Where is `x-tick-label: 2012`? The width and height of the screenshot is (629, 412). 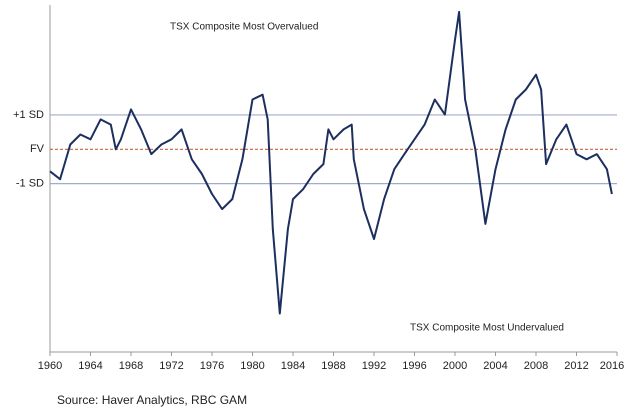
x-tick-label: 2012 is located at coordinates (576, 366).